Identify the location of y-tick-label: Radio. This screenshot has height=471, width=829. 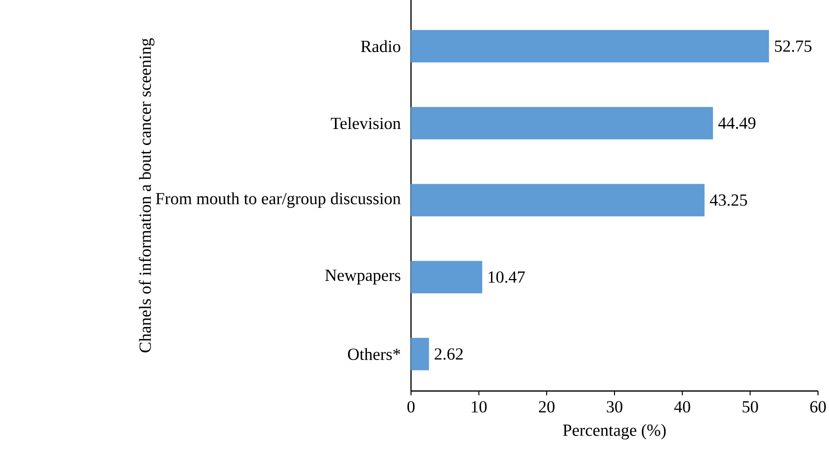
(380, 46).